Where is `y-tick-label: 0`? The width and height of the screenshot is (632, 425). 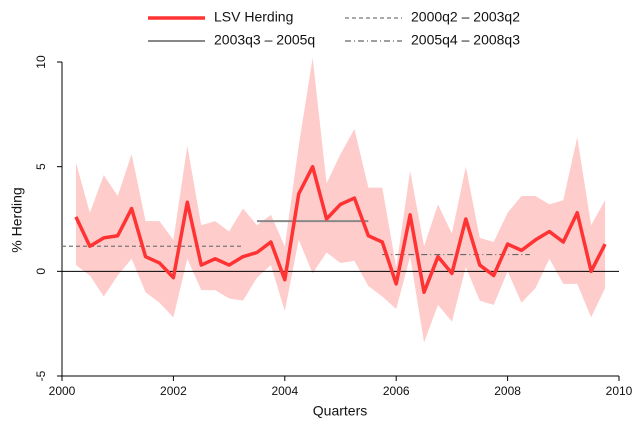
y-tick-label: 0 is located at coordinates (41, 271).